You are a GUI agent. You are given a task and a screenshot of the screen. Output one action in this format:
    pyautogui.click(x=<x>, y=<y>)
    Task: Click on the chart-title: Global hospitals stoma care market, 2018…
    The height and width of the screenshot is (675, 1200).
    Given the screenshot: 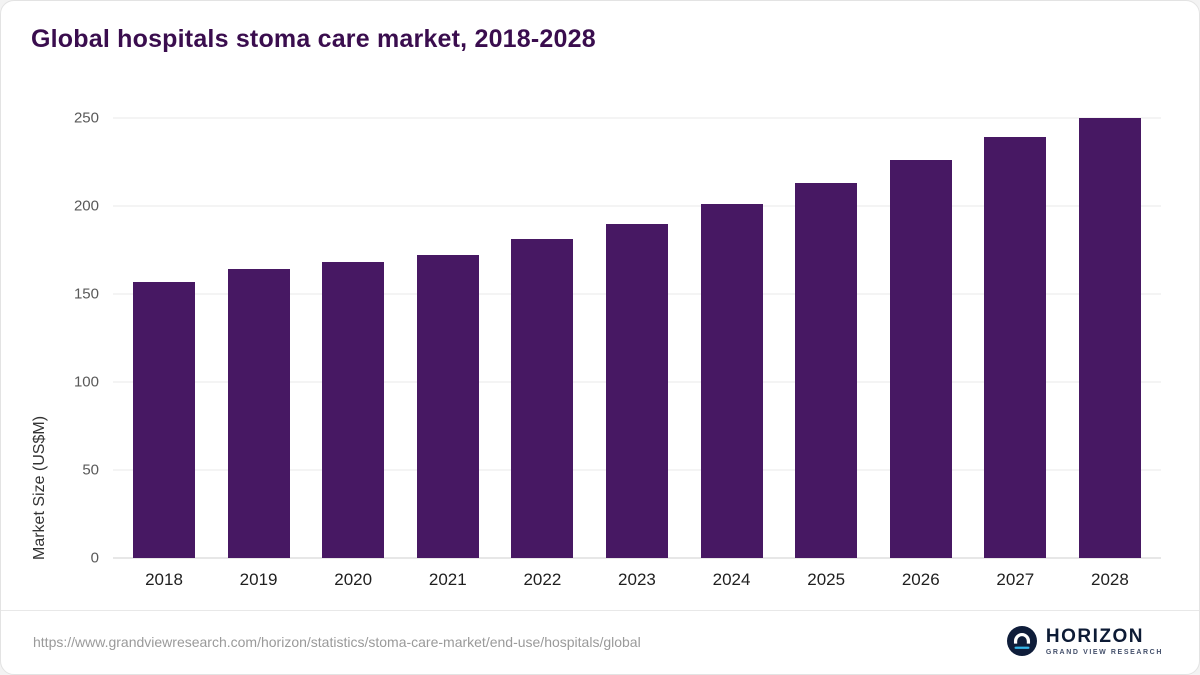 What is the action you would take?
    pyautogui.click(x=313, y=39)
    